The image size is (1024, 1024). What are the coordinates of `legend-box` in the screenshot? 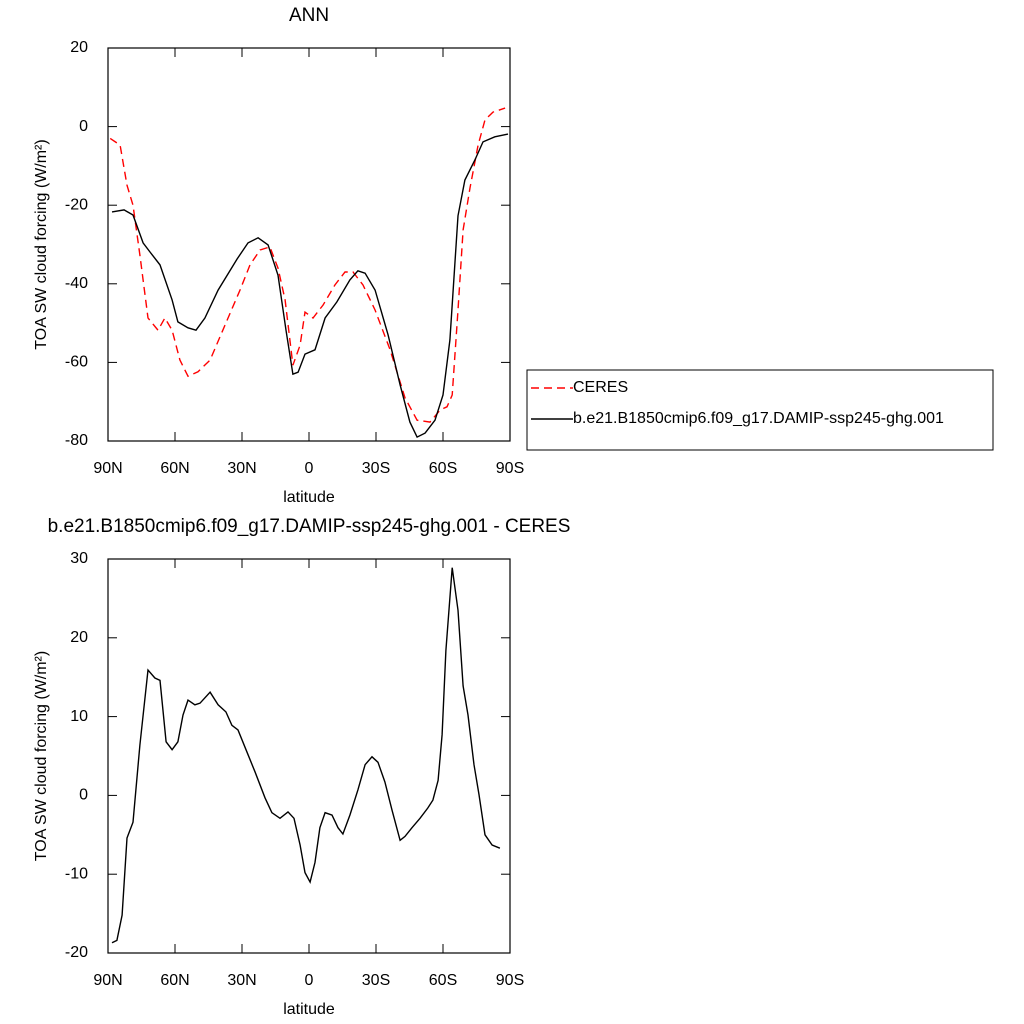 It's located at (760, 410).